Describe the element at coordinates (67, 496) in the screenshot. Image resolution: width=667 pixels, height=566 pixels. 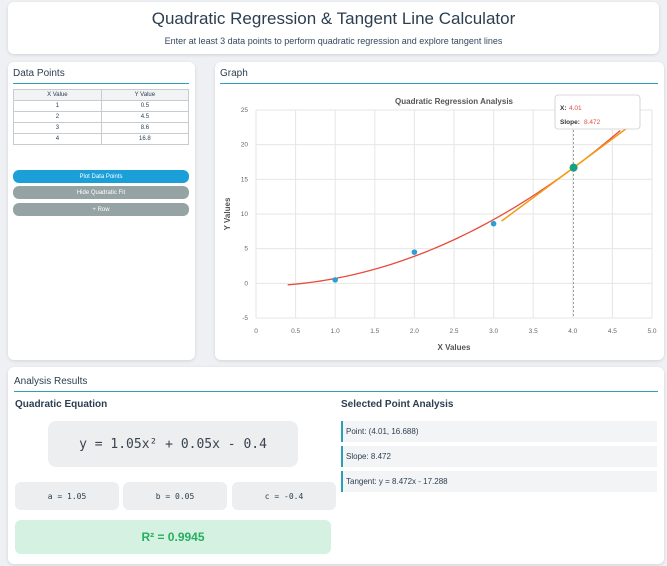
I see `coefficient-a: a = 1.05` at that location.